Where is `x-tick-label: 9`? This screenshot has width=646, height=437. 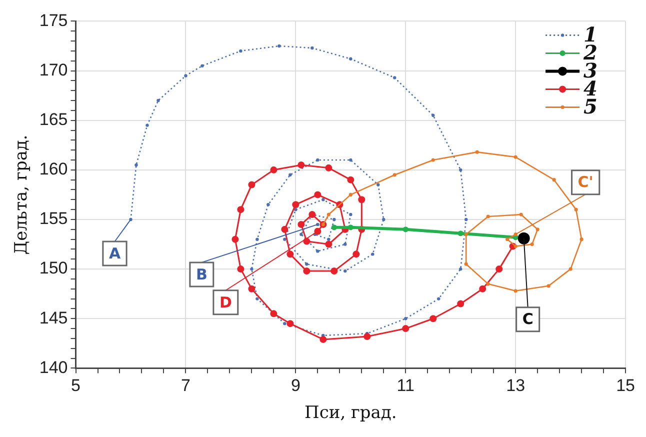 x-tick-label: 9 is located at coordinates (295, 386).